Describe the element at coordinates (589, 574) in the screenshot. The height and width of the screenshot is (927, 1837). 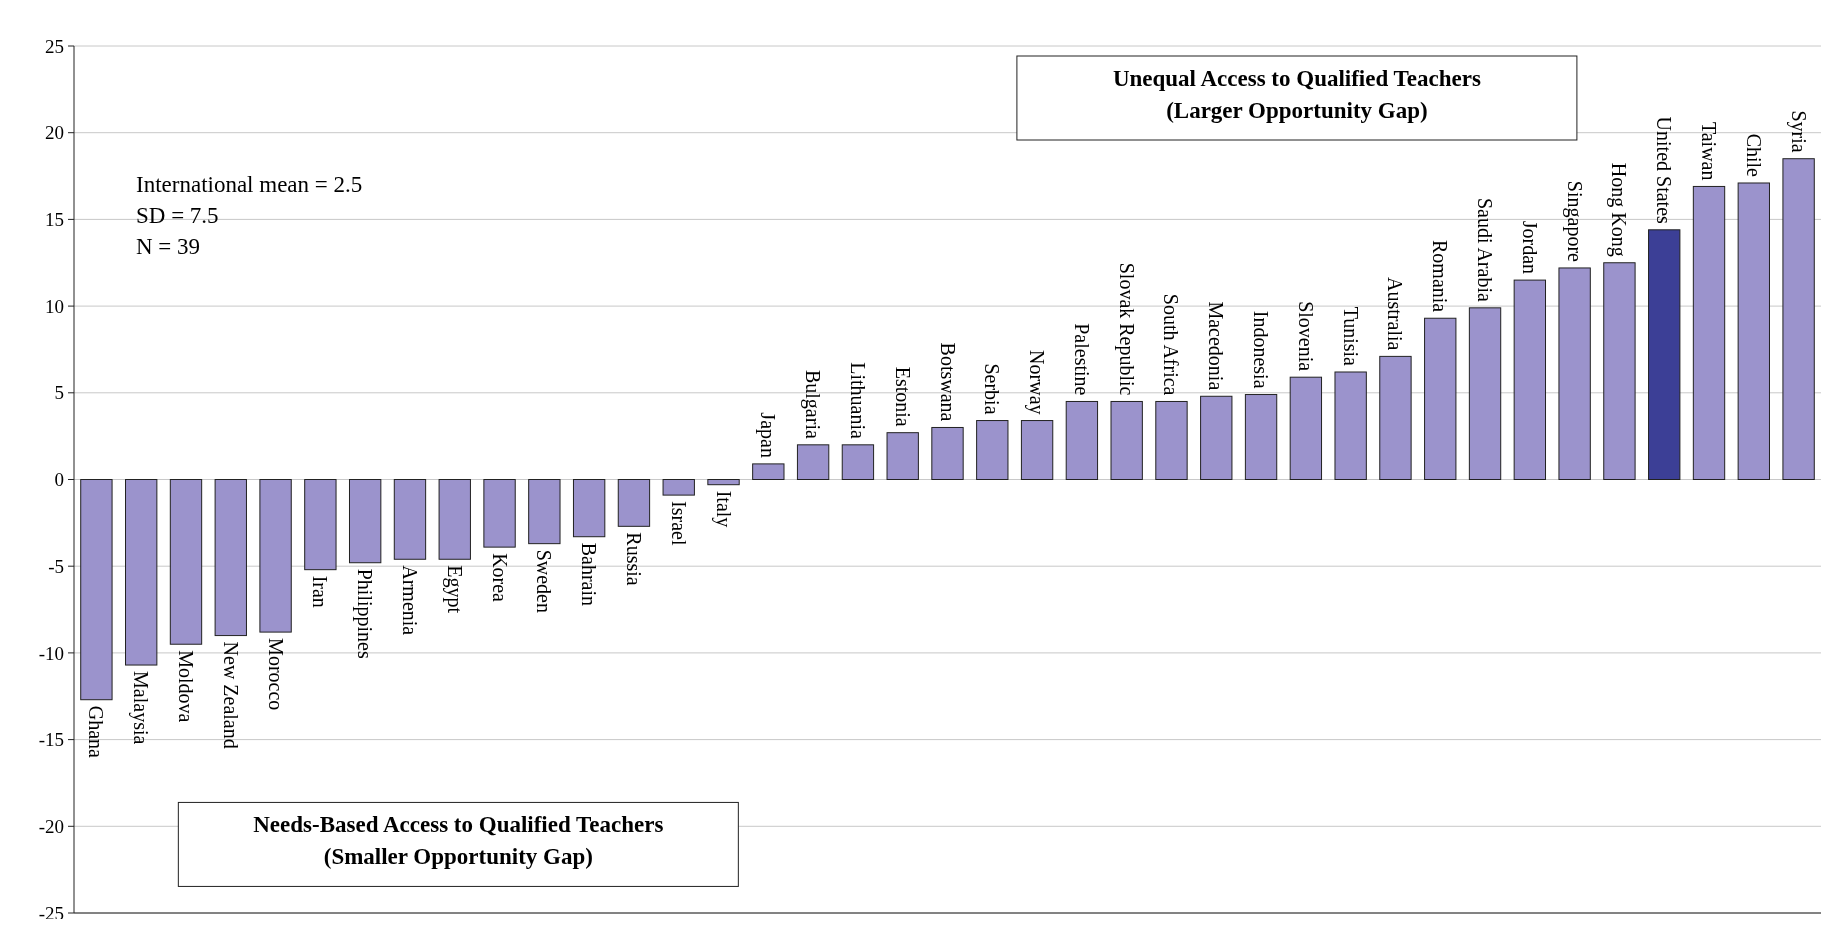
I see `x-tick-label: Bahrain` at that location.